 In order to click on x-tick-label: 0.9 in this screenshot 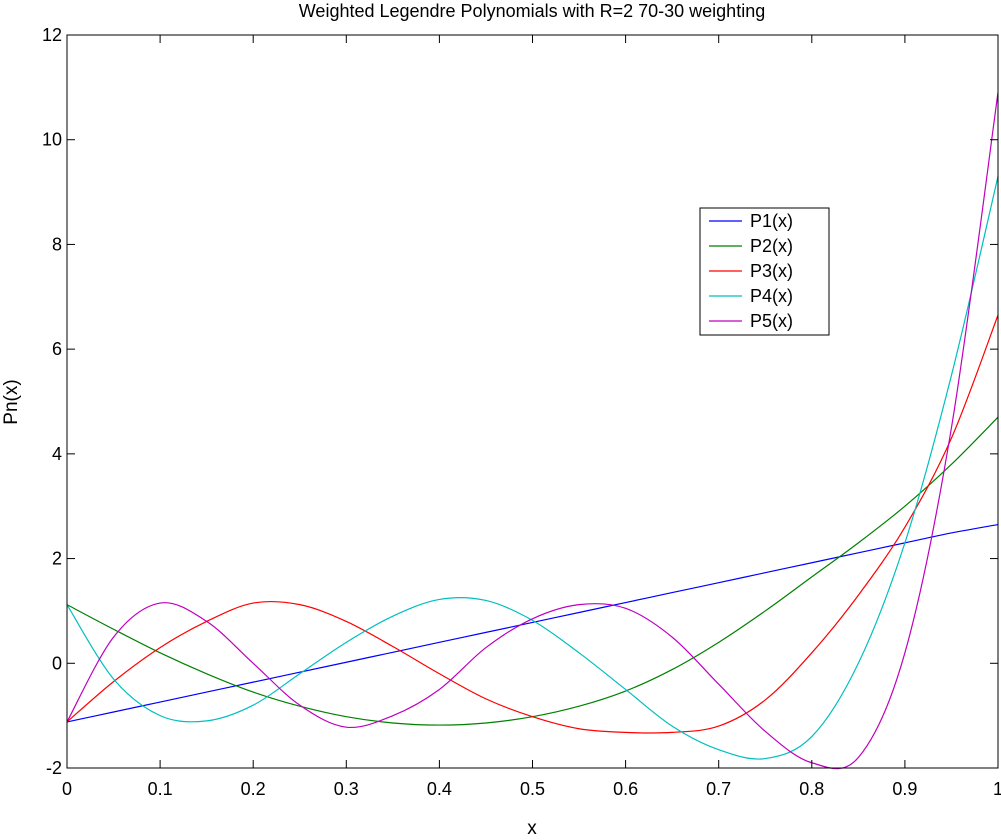, I will do `click(904, 789)`.